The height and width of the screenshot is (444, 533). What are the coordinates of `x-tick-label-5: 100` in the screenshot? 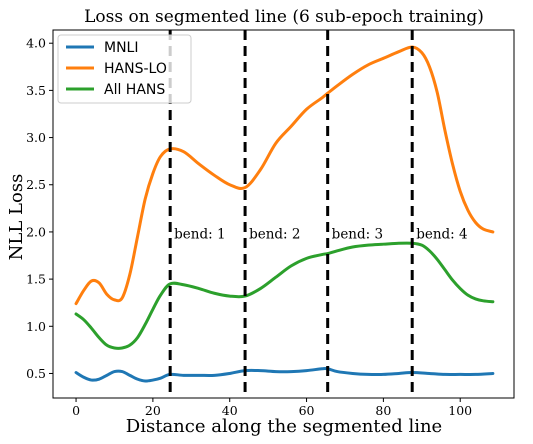 It's located at (460, 410).